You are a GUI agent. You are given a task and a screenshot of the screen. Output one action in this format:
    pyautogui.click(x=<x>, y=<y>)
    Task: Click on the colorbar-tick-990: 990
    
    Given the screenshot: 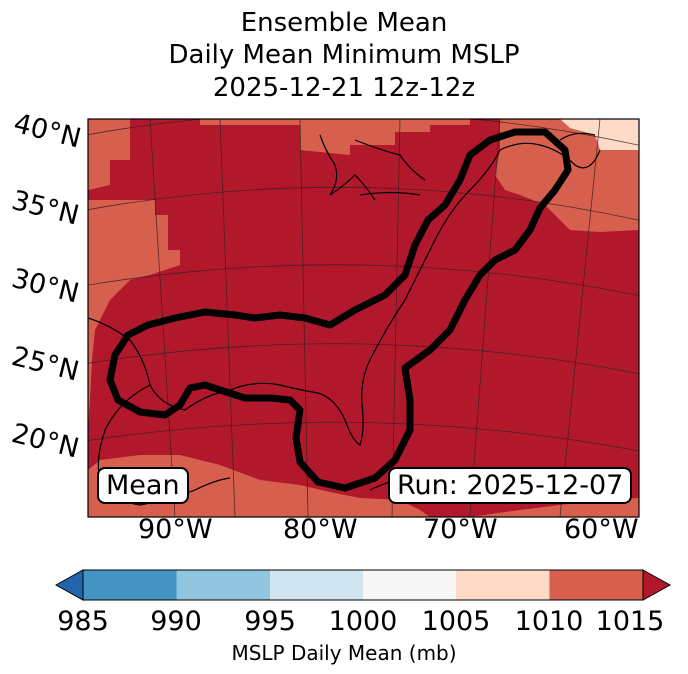 What is the action you would take?
    pyautogui.click(x=176, y=621)
    